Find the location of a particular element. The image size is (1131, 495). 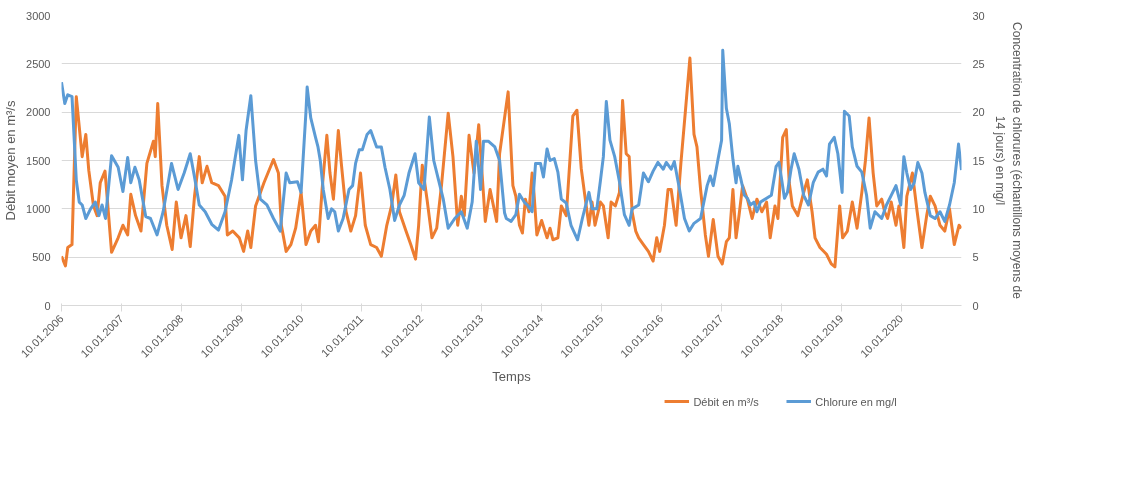

legend-label: Débit en m³/s is located at coordinates (726, 401).